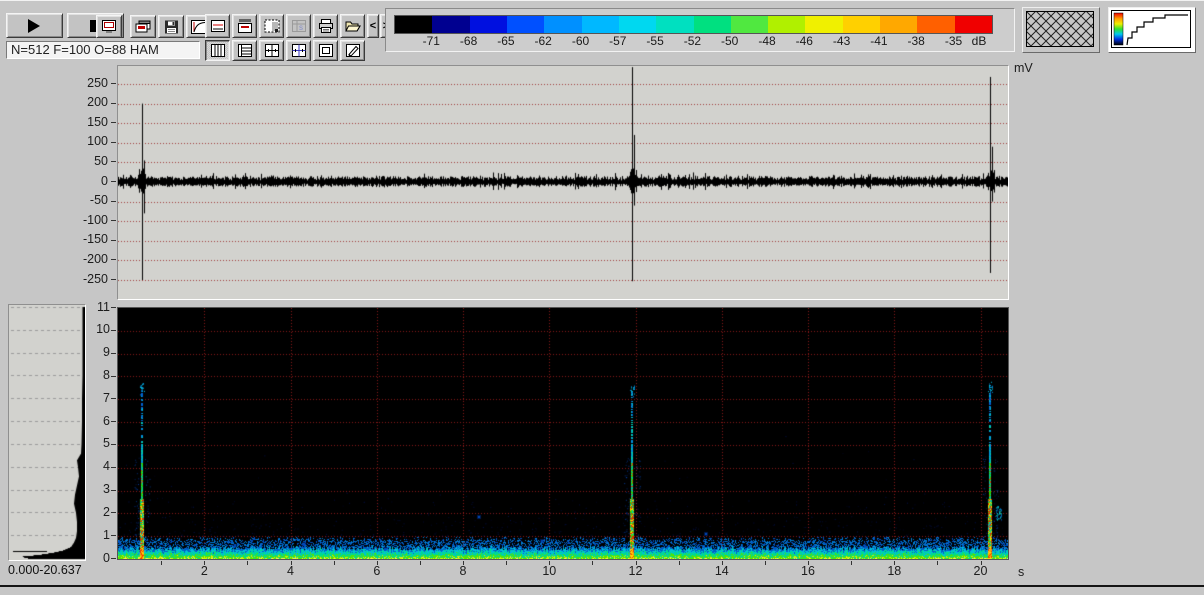  What do you see at coordinates (45, 570) in the screenshot?
I see `time-range-label: 0.000-20.637` at bounding box center [45, 570].